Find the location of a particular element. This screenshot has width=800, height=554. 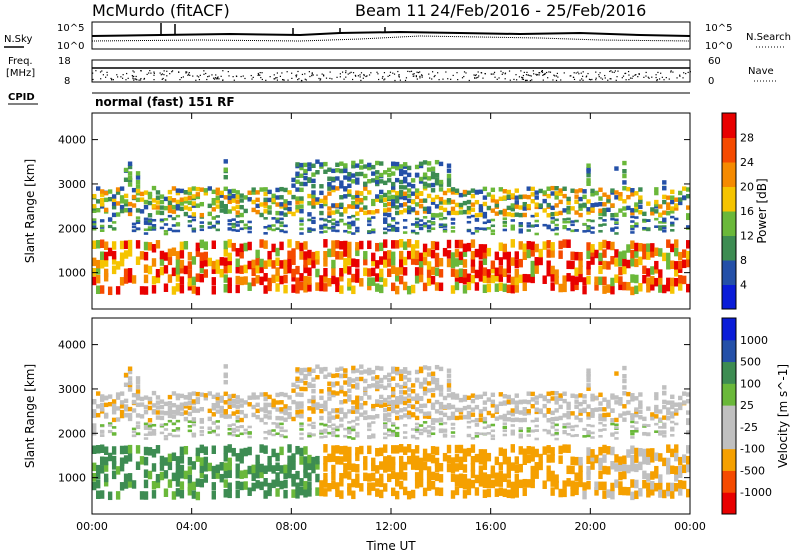

velocity-colorbar-tick: -1000 is located at coordinates (756, 492).